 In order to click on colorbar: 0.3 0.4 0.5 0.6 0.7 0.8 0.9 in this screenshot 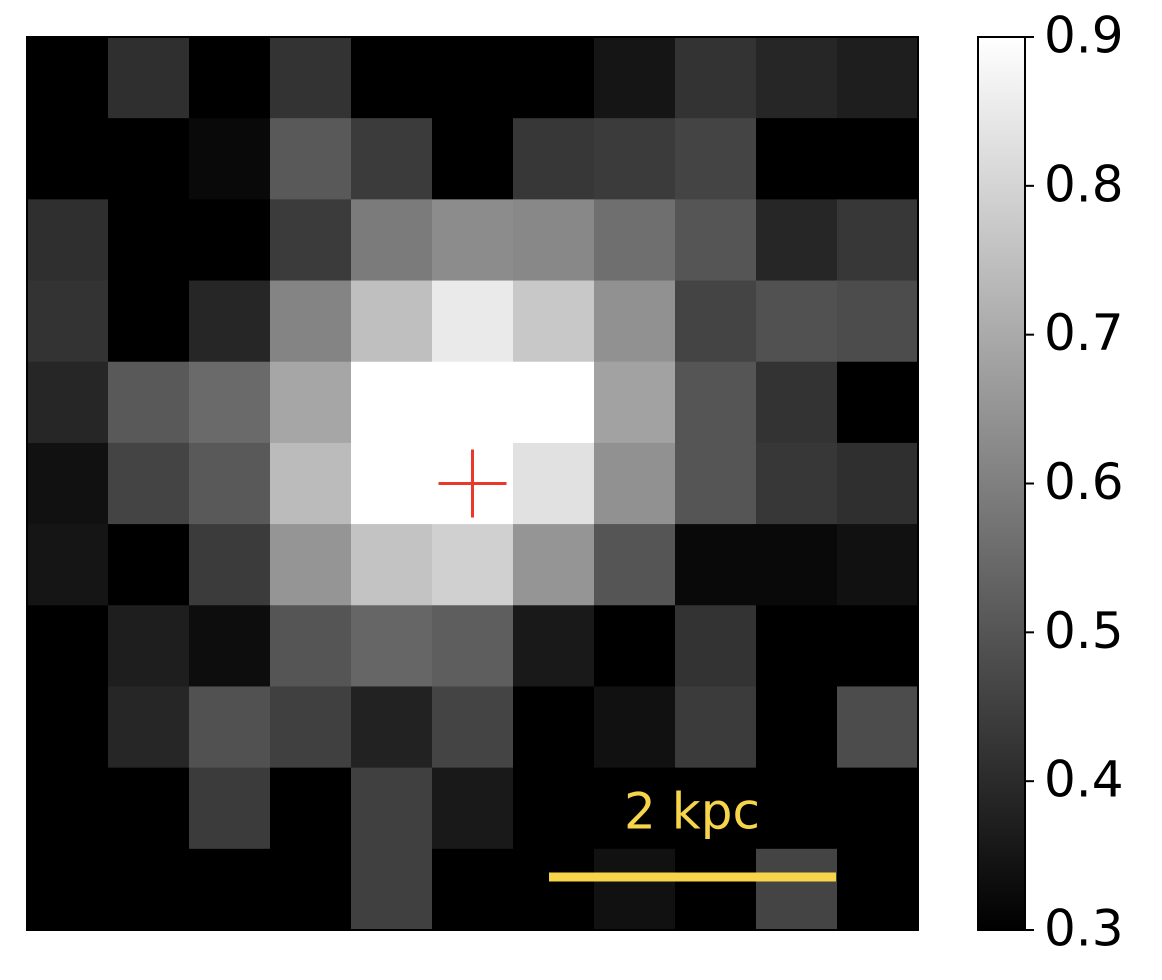, I will do `click(1050, 482)`.